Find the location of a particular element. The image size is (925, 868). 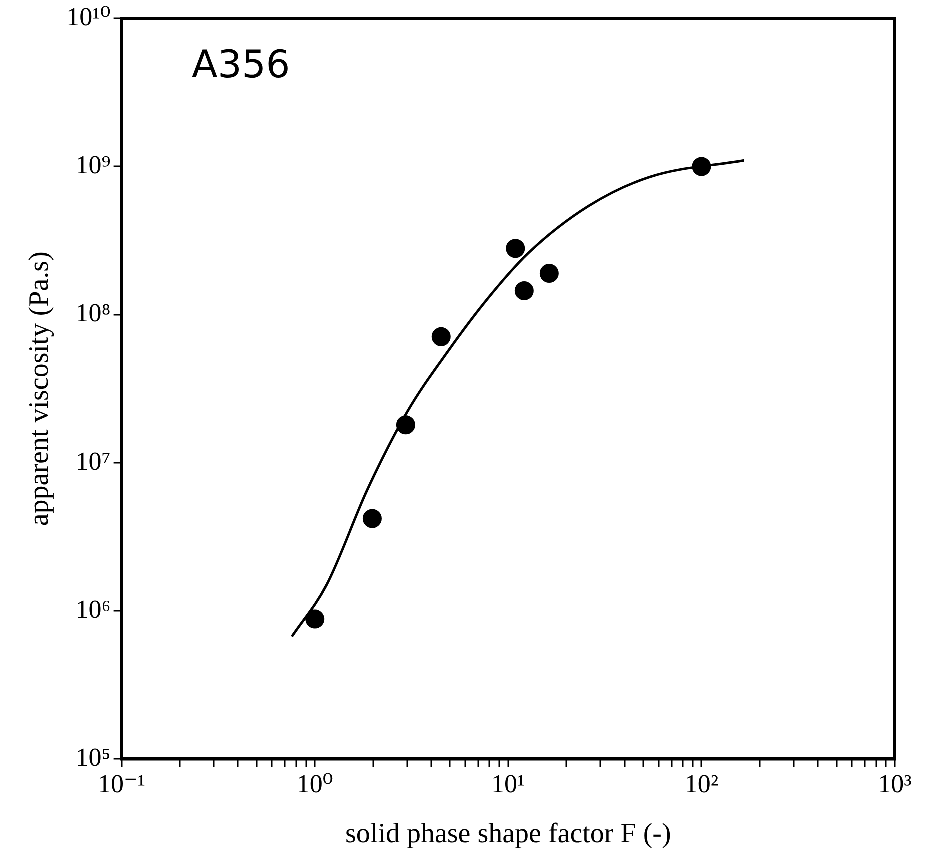

x-axis-title: solid phase shape factor F (-) is located at coordinates (509, 834).